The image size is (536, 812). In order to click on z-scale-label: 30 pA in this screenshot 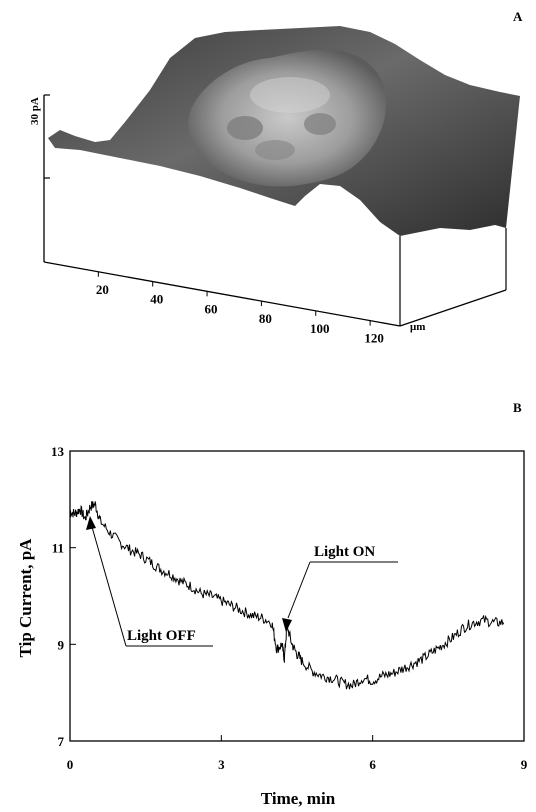, I will do `click(35, 111)`.